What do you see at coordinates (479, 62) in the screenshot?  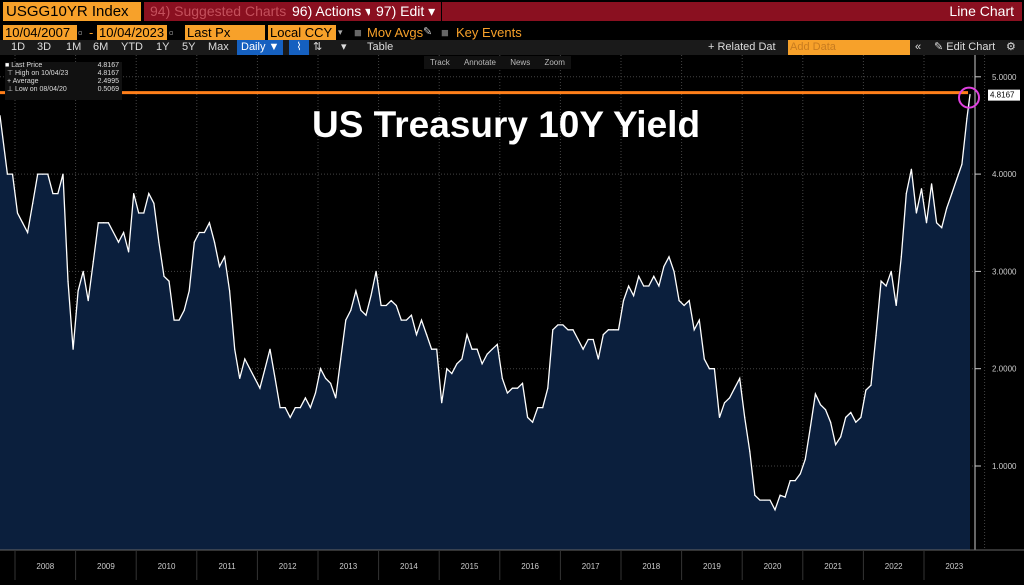 I see `annotate-tool: Annotate` at bounding box center [479, 62].